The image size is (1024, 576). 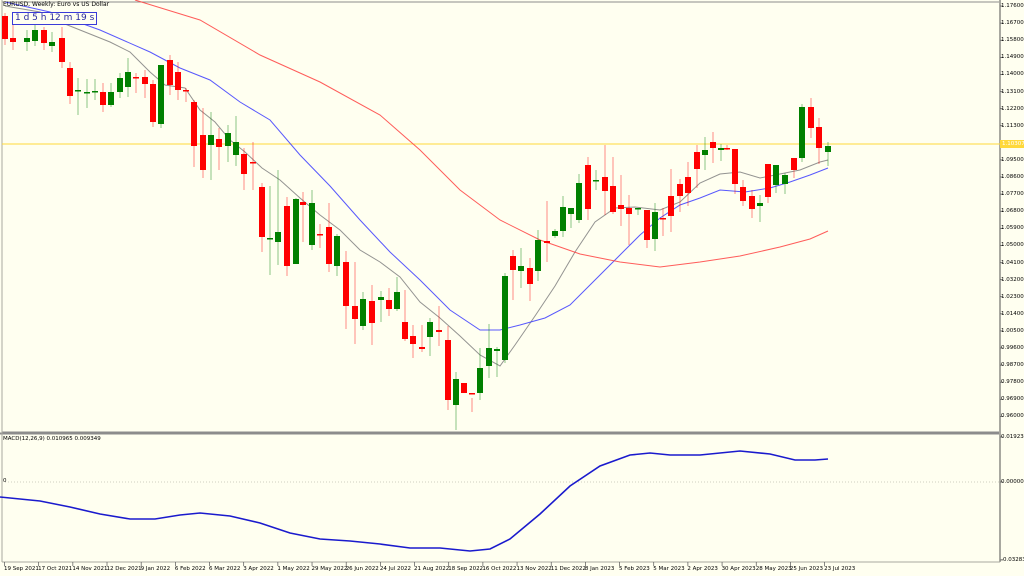 What do you see at coordinates (1012, 348) in the screenshot?
I see `price-tick-label: 0.99600` at bounding box center [1012, 348].